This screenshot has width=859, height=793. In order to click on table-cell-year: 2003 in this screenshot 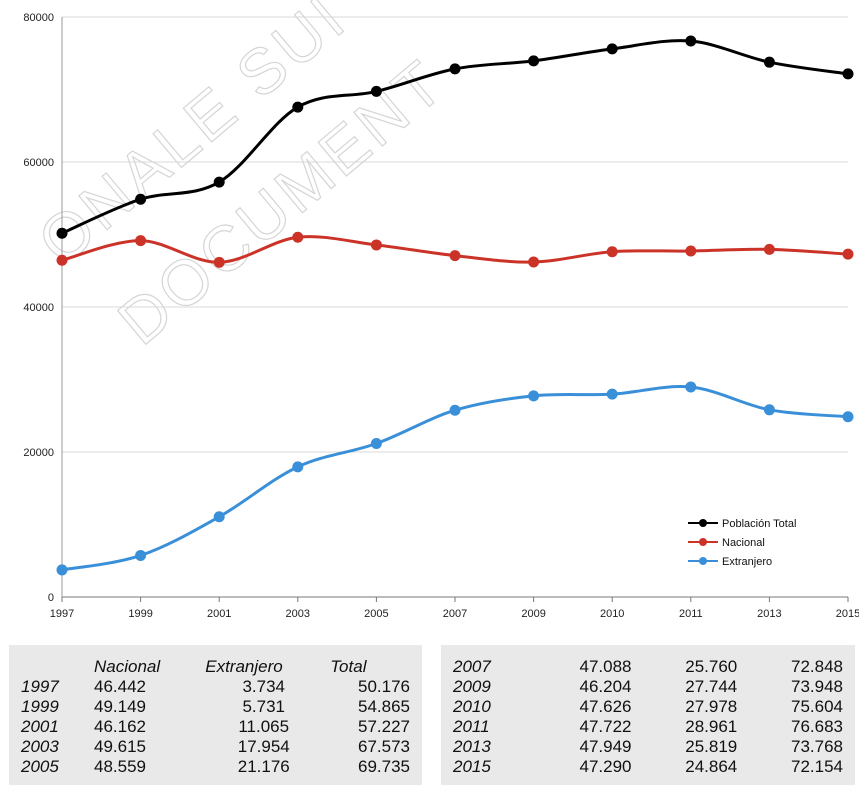, I will do `click(40, 746)`.